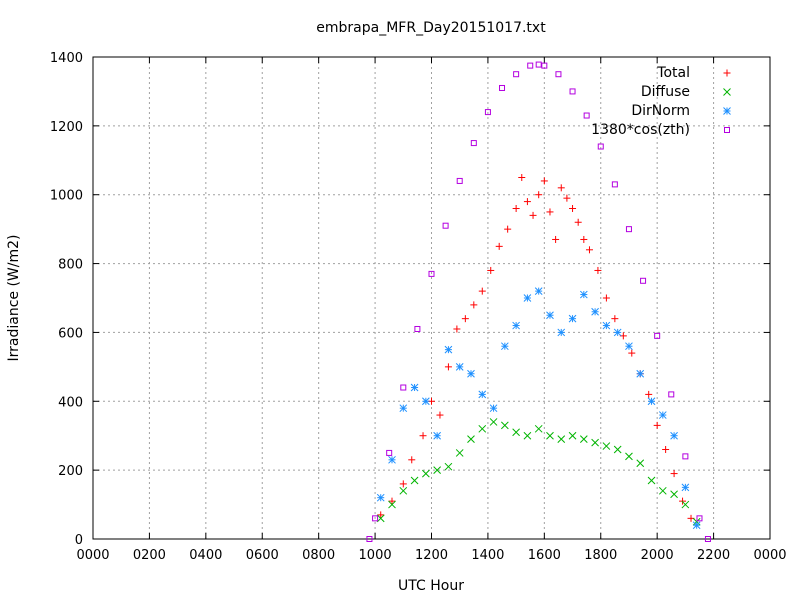 The width and height of the screenshot is (800, 600). I want to click on legend-marker, so click(727, 130).